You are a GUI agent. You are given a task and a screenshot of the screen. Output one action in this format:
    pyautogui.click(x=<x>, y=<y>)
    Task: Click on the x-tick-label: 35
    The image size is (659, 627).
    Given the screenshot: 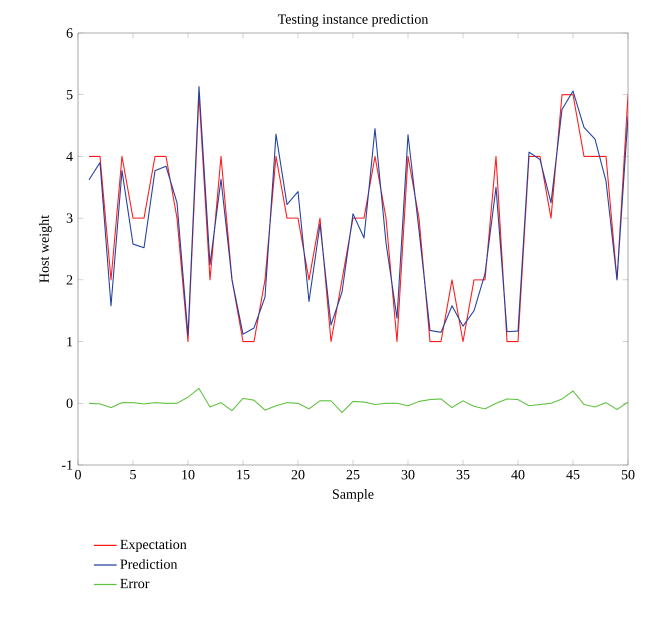 What is the action you would take?
    pyautogui.click(x=463, y=475)
    